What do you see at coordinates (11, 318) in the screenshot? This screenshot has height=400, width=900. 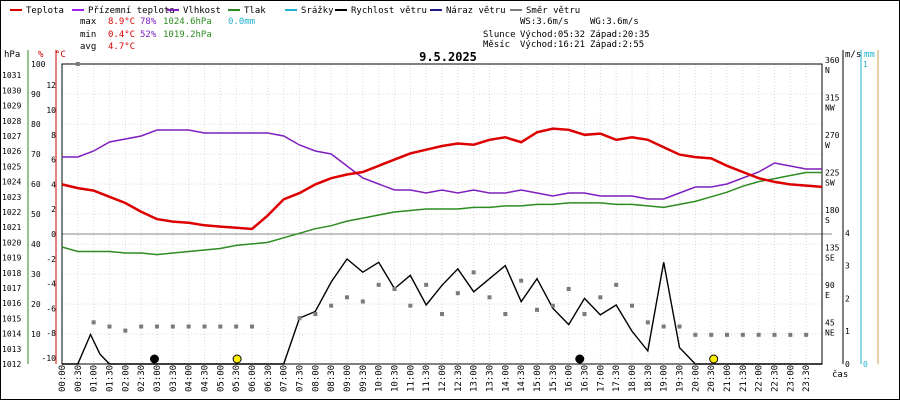 I see `pressure-tick-label: 1015` at bounding box center [11, 318].